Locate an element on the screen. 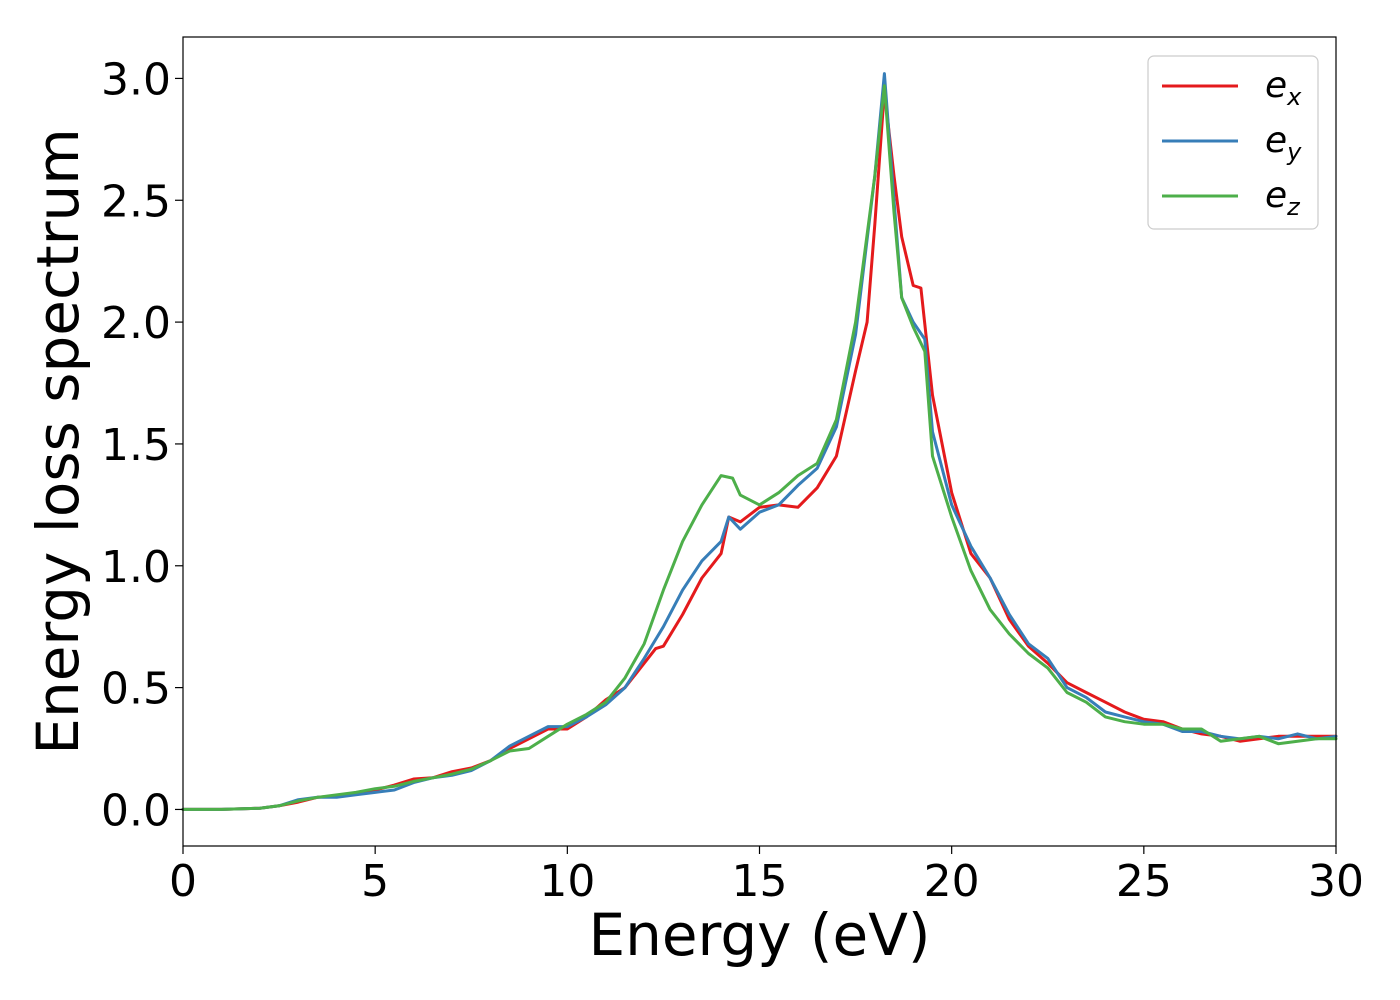 The image size is (1400, 1000). x-tick-label: 25 is located at coordinates (1144, 881).